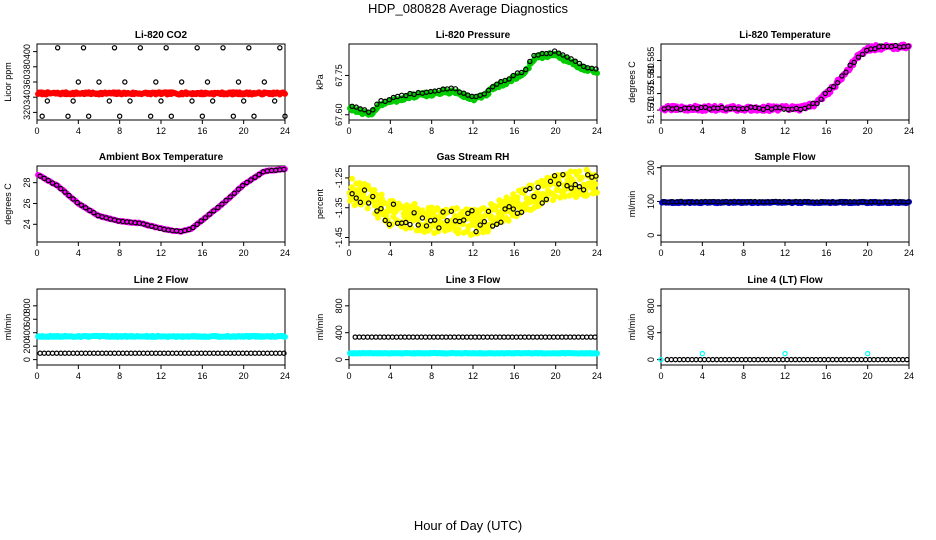 The image size is (936, 540). What do you see at coordinates (27, 305) in the screenshot?
I see `y-tick-label: 800` at bounding box center [27, 305].